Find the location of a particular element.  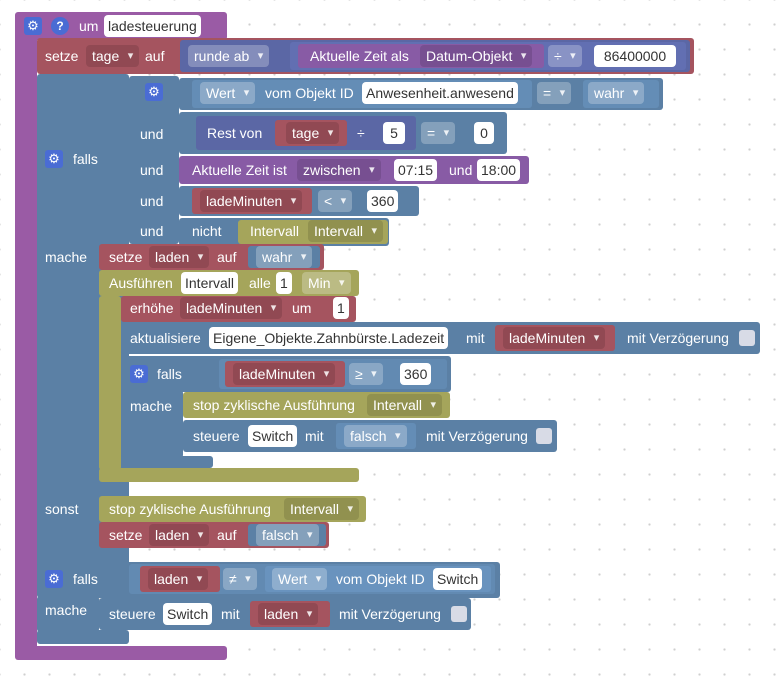

object-id-field: Eigene_Objekte.Zahnbürste.Ladezeit is located at coordinates (329, 338).